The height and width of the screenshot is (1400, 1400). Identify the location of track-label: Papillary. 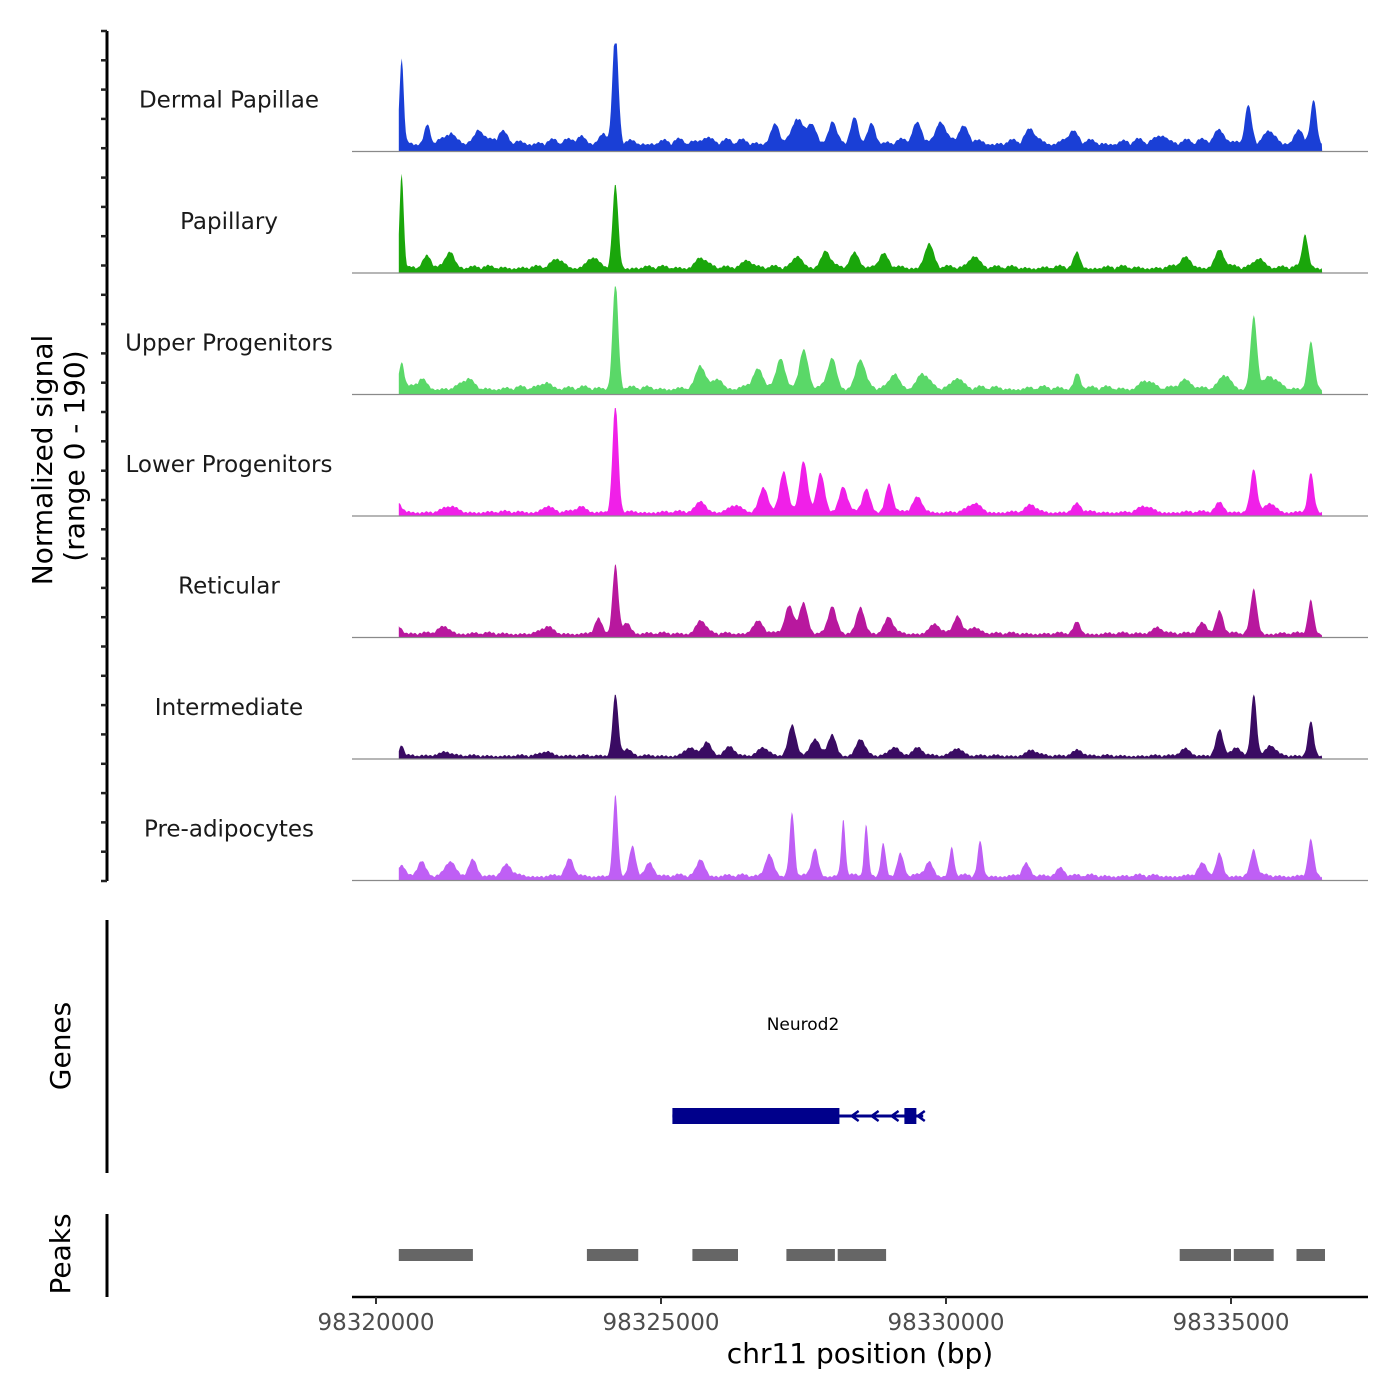
(229, 222).